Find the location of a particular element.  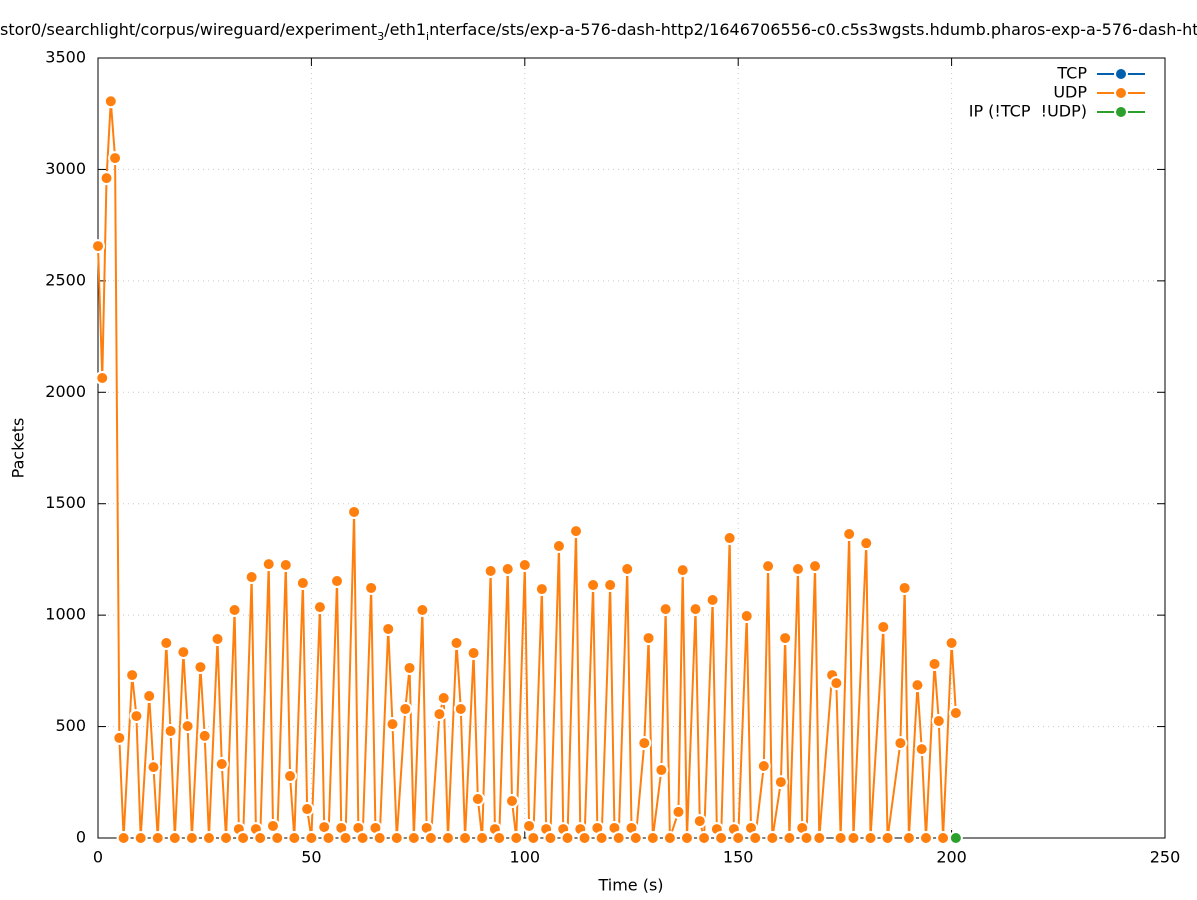

x-tick-label: 100 is located at coordinates (525, 857).